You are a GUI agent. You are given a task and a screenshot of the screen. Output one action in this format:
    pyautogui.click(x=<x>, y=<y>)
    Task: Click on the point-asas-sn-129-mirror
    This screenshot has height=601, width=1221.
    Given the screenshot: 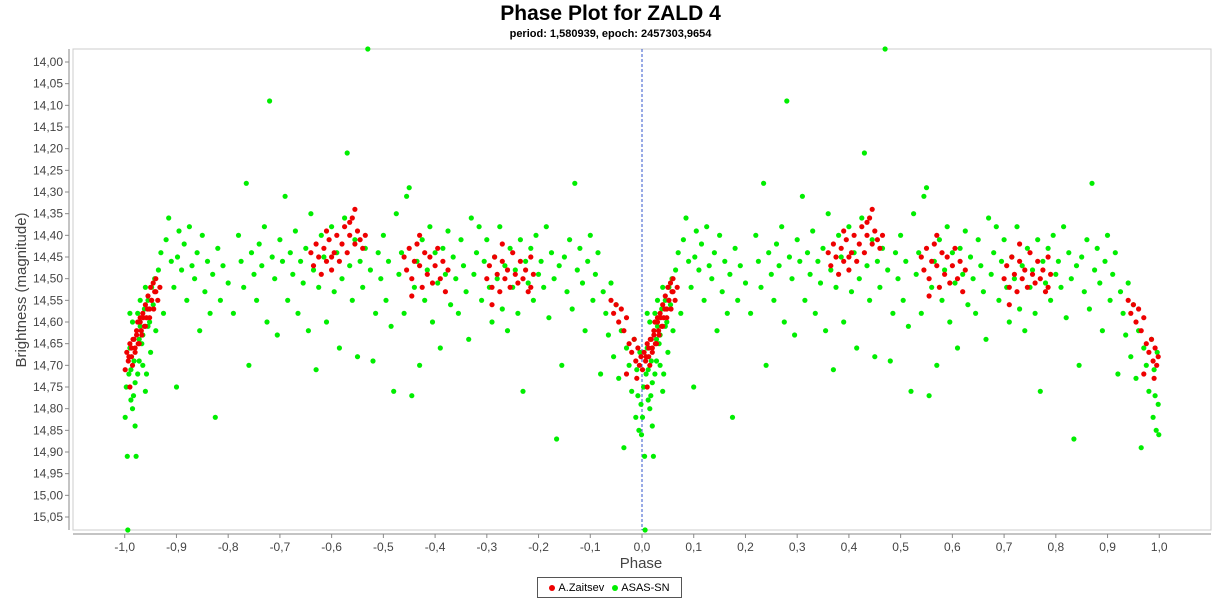 What is the action you would take?
    pyautogui.click(x=963, y=274)
    